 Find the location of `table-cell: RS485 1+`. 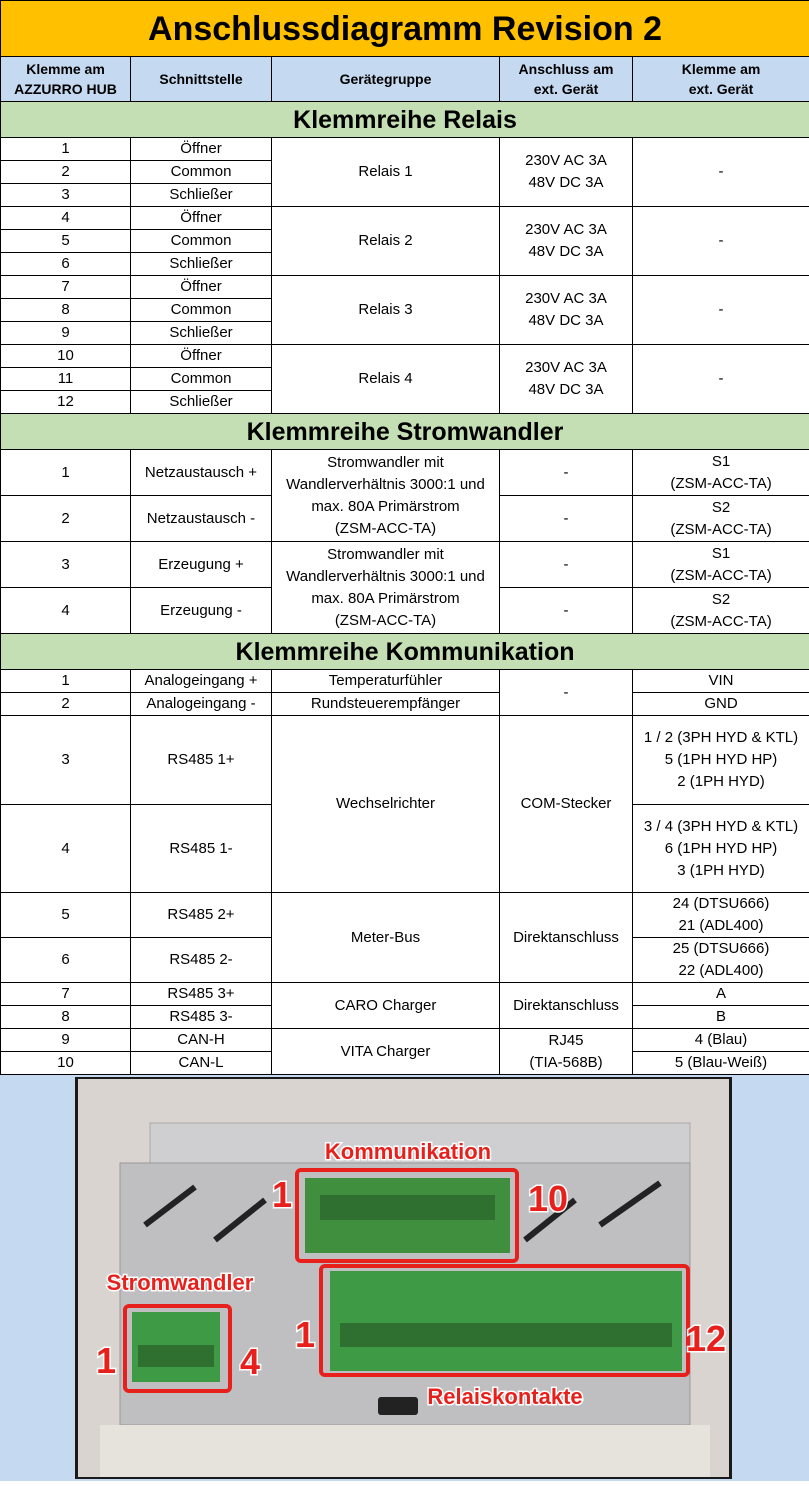

table-cell: RS485 1+ is located at coordinates (201, 760).